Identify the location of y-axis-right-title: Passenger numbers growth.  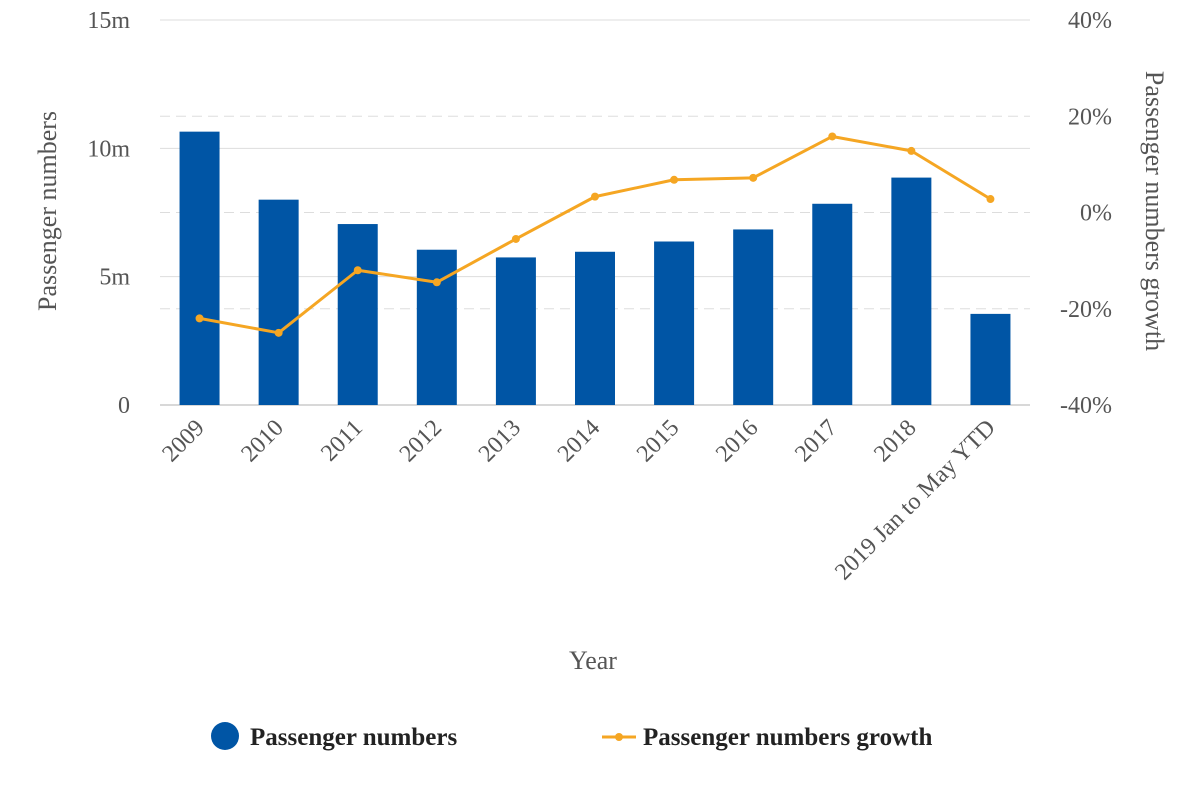
(1154, 211).